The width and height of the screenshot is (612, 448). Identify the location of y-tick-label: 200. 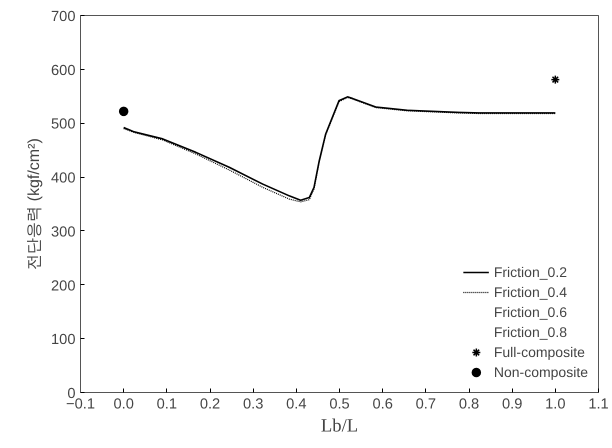
(63, 286).